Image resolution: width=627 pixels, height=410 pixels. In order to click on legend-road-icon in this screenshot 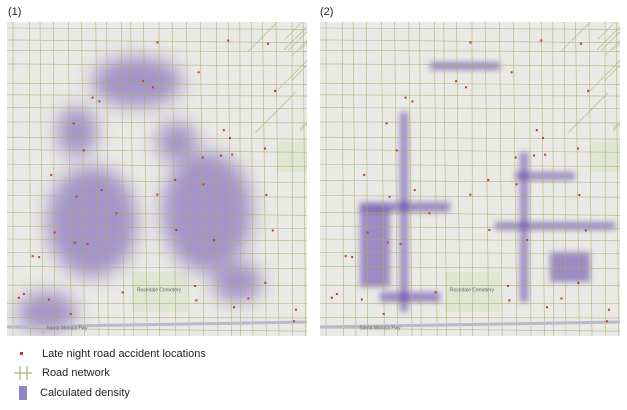, I will do `click(23, 373)`.